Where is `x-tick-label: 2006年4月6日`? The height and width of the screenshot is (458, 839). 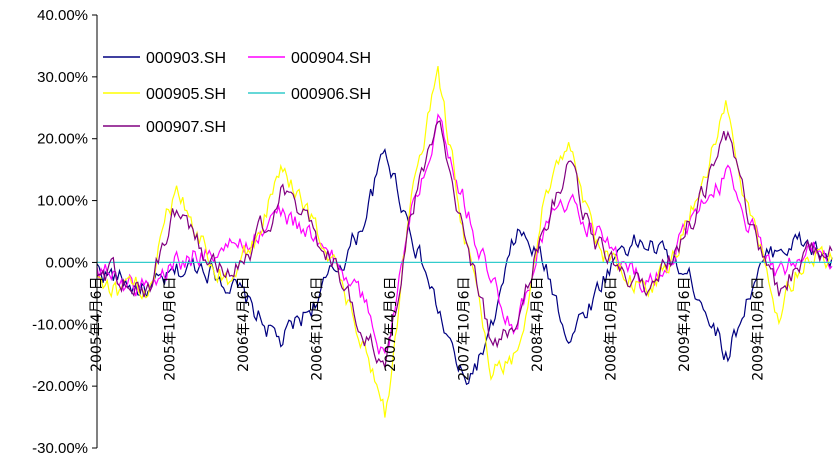 x-tick-label: 2006年4月6日 is located at coordinates (244, 323).